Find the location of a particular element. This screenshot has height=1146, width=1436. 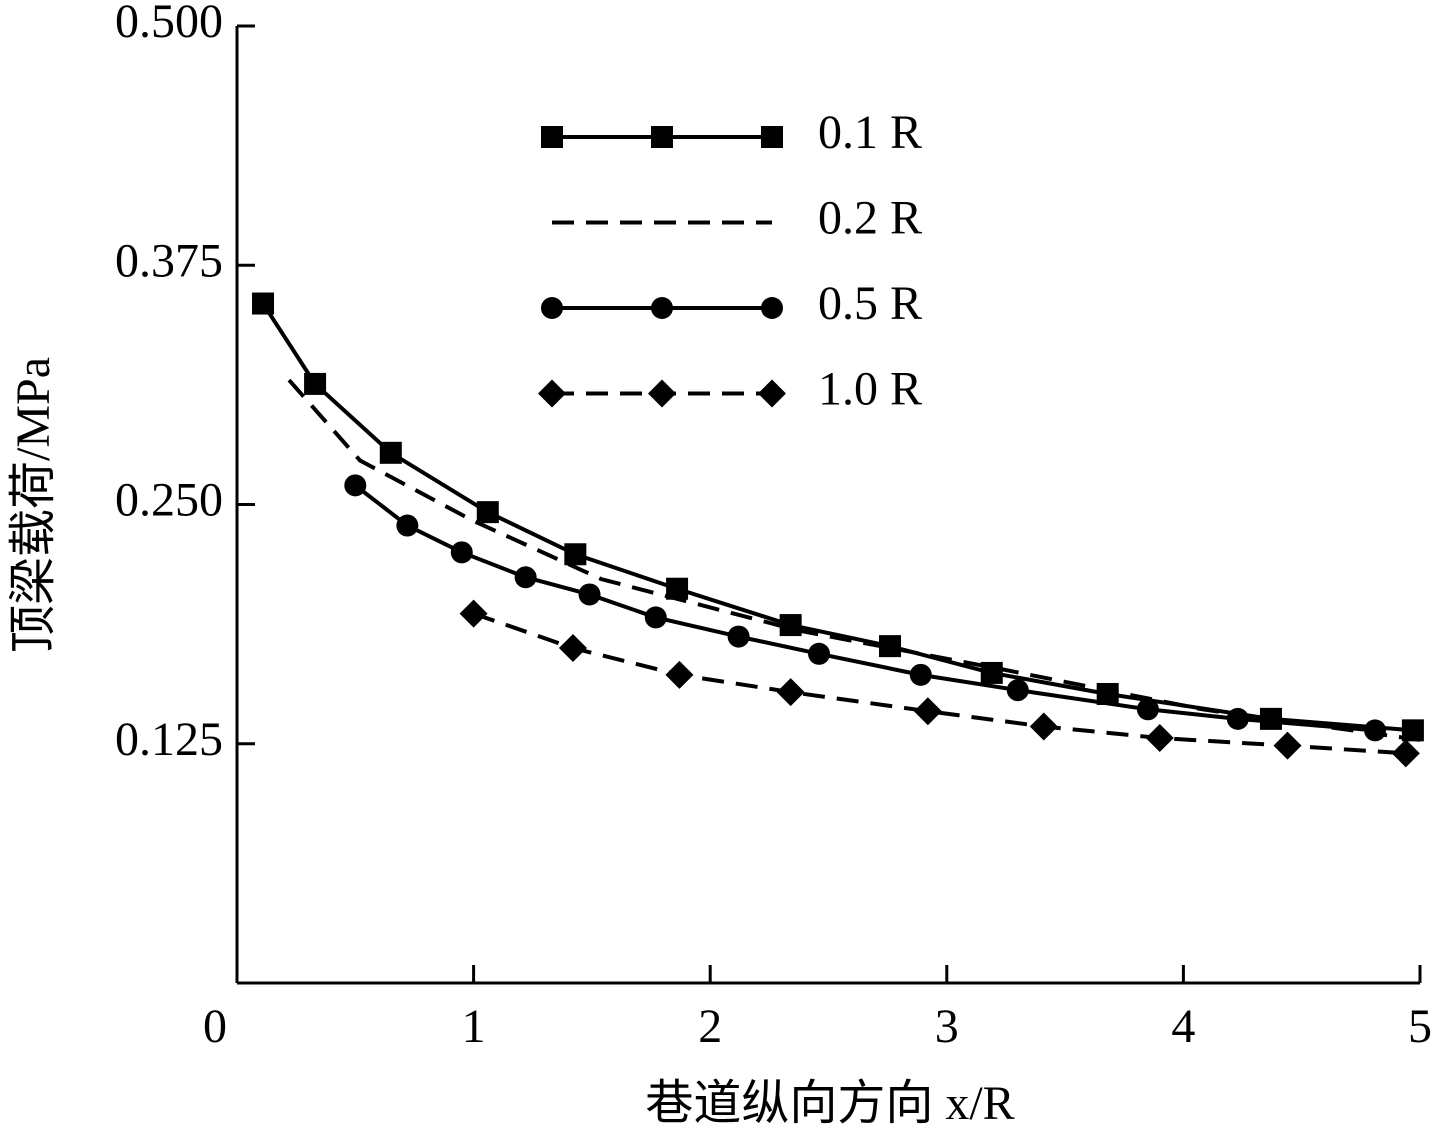

x-tick-label: 2 is located at coordinates (710, 1026).